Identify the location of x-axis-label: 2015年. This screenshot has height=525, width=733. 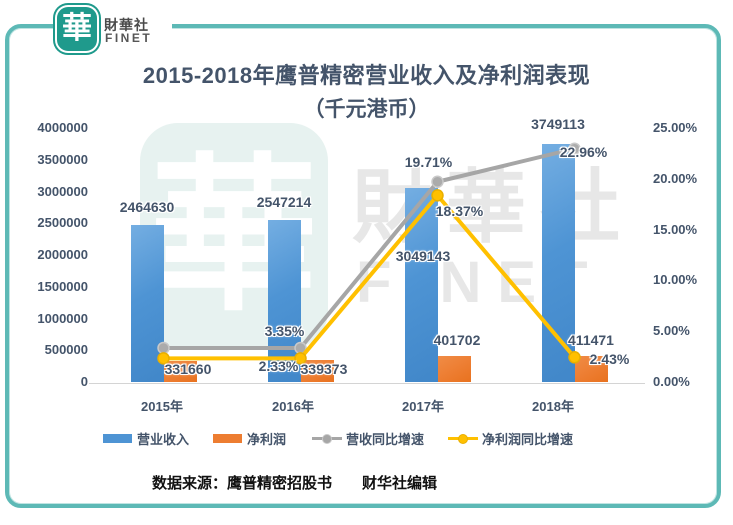
(162, 406).